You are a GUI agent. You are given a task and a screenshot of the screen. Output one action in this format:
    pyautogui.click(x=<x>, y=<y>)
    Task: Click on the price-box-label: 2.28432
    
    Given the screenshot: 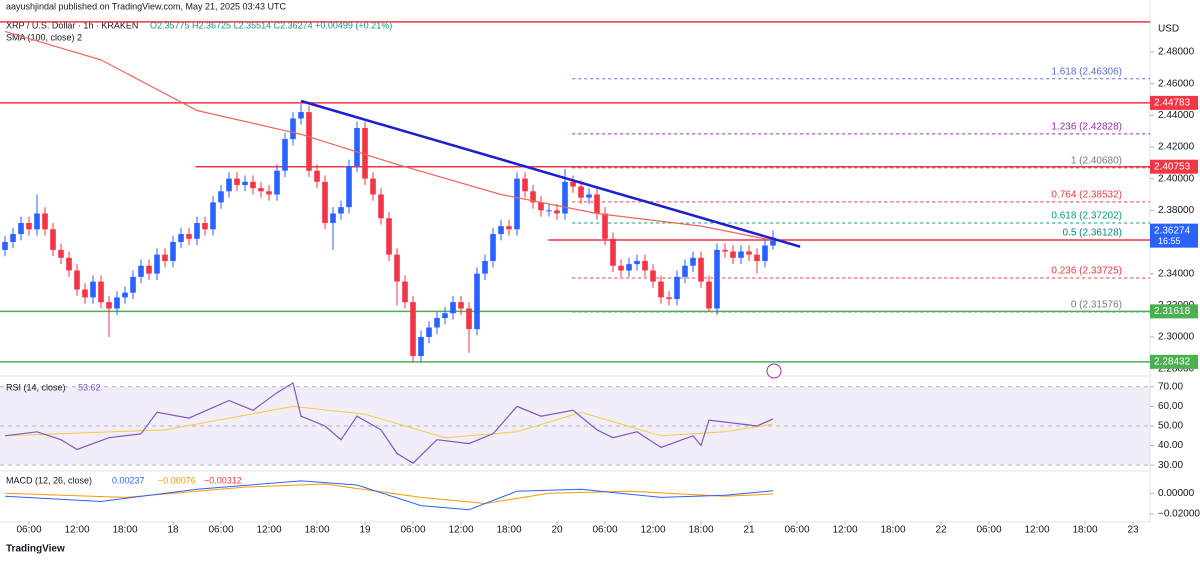 What is the action you would take?
    pyautogui.click(x=1172, y=361)
    